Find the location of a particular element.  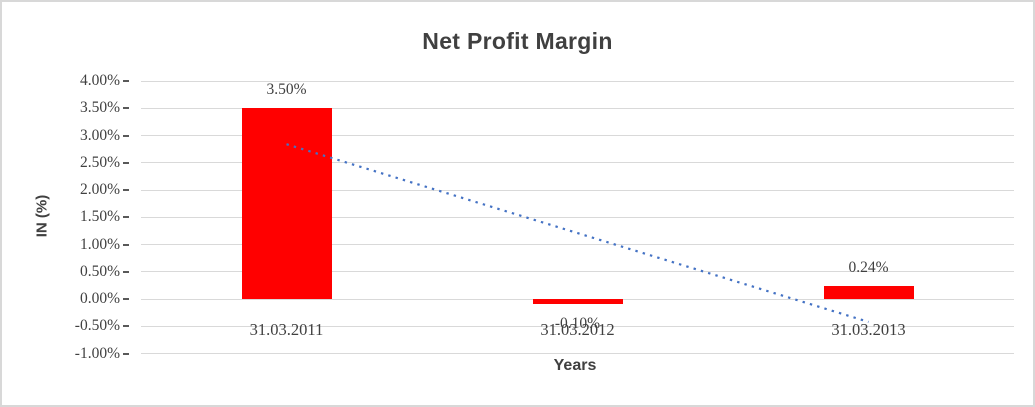

y-tick-label: -0.50% is located at coordinates (97, 326).